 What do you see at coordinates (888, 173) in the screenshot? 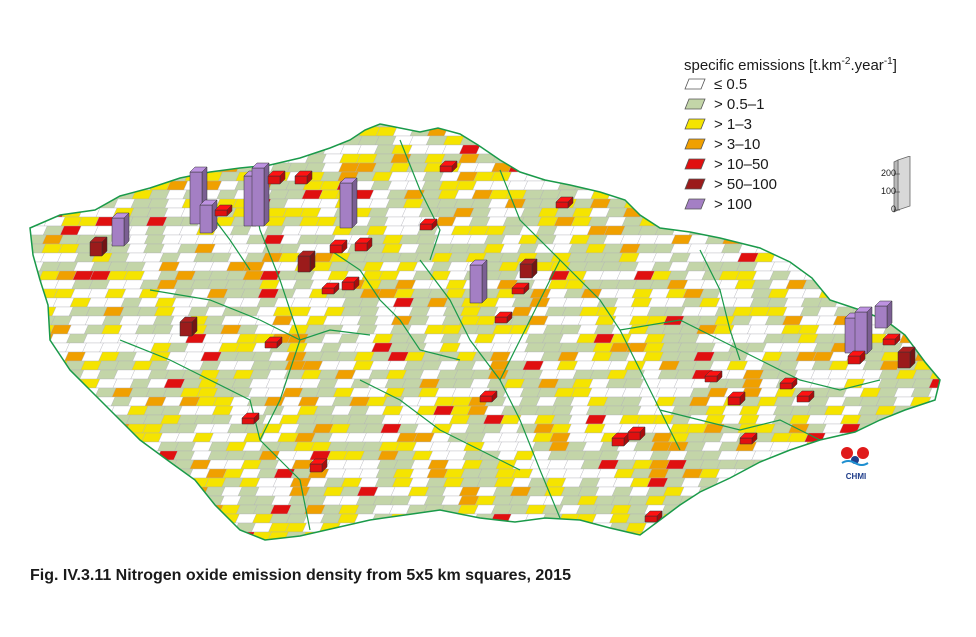
I see `scale-tick-200: 200` at bounding box center [888, 173].